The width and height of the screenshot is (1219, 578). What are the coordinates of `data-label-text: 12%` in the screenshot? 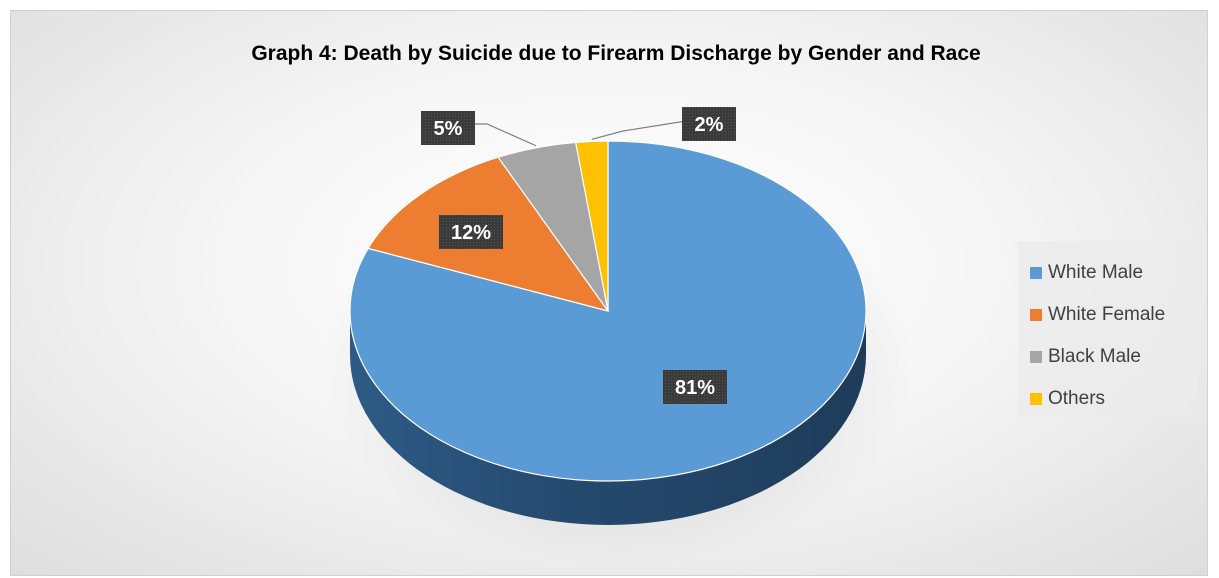 It's located at (471, 233).